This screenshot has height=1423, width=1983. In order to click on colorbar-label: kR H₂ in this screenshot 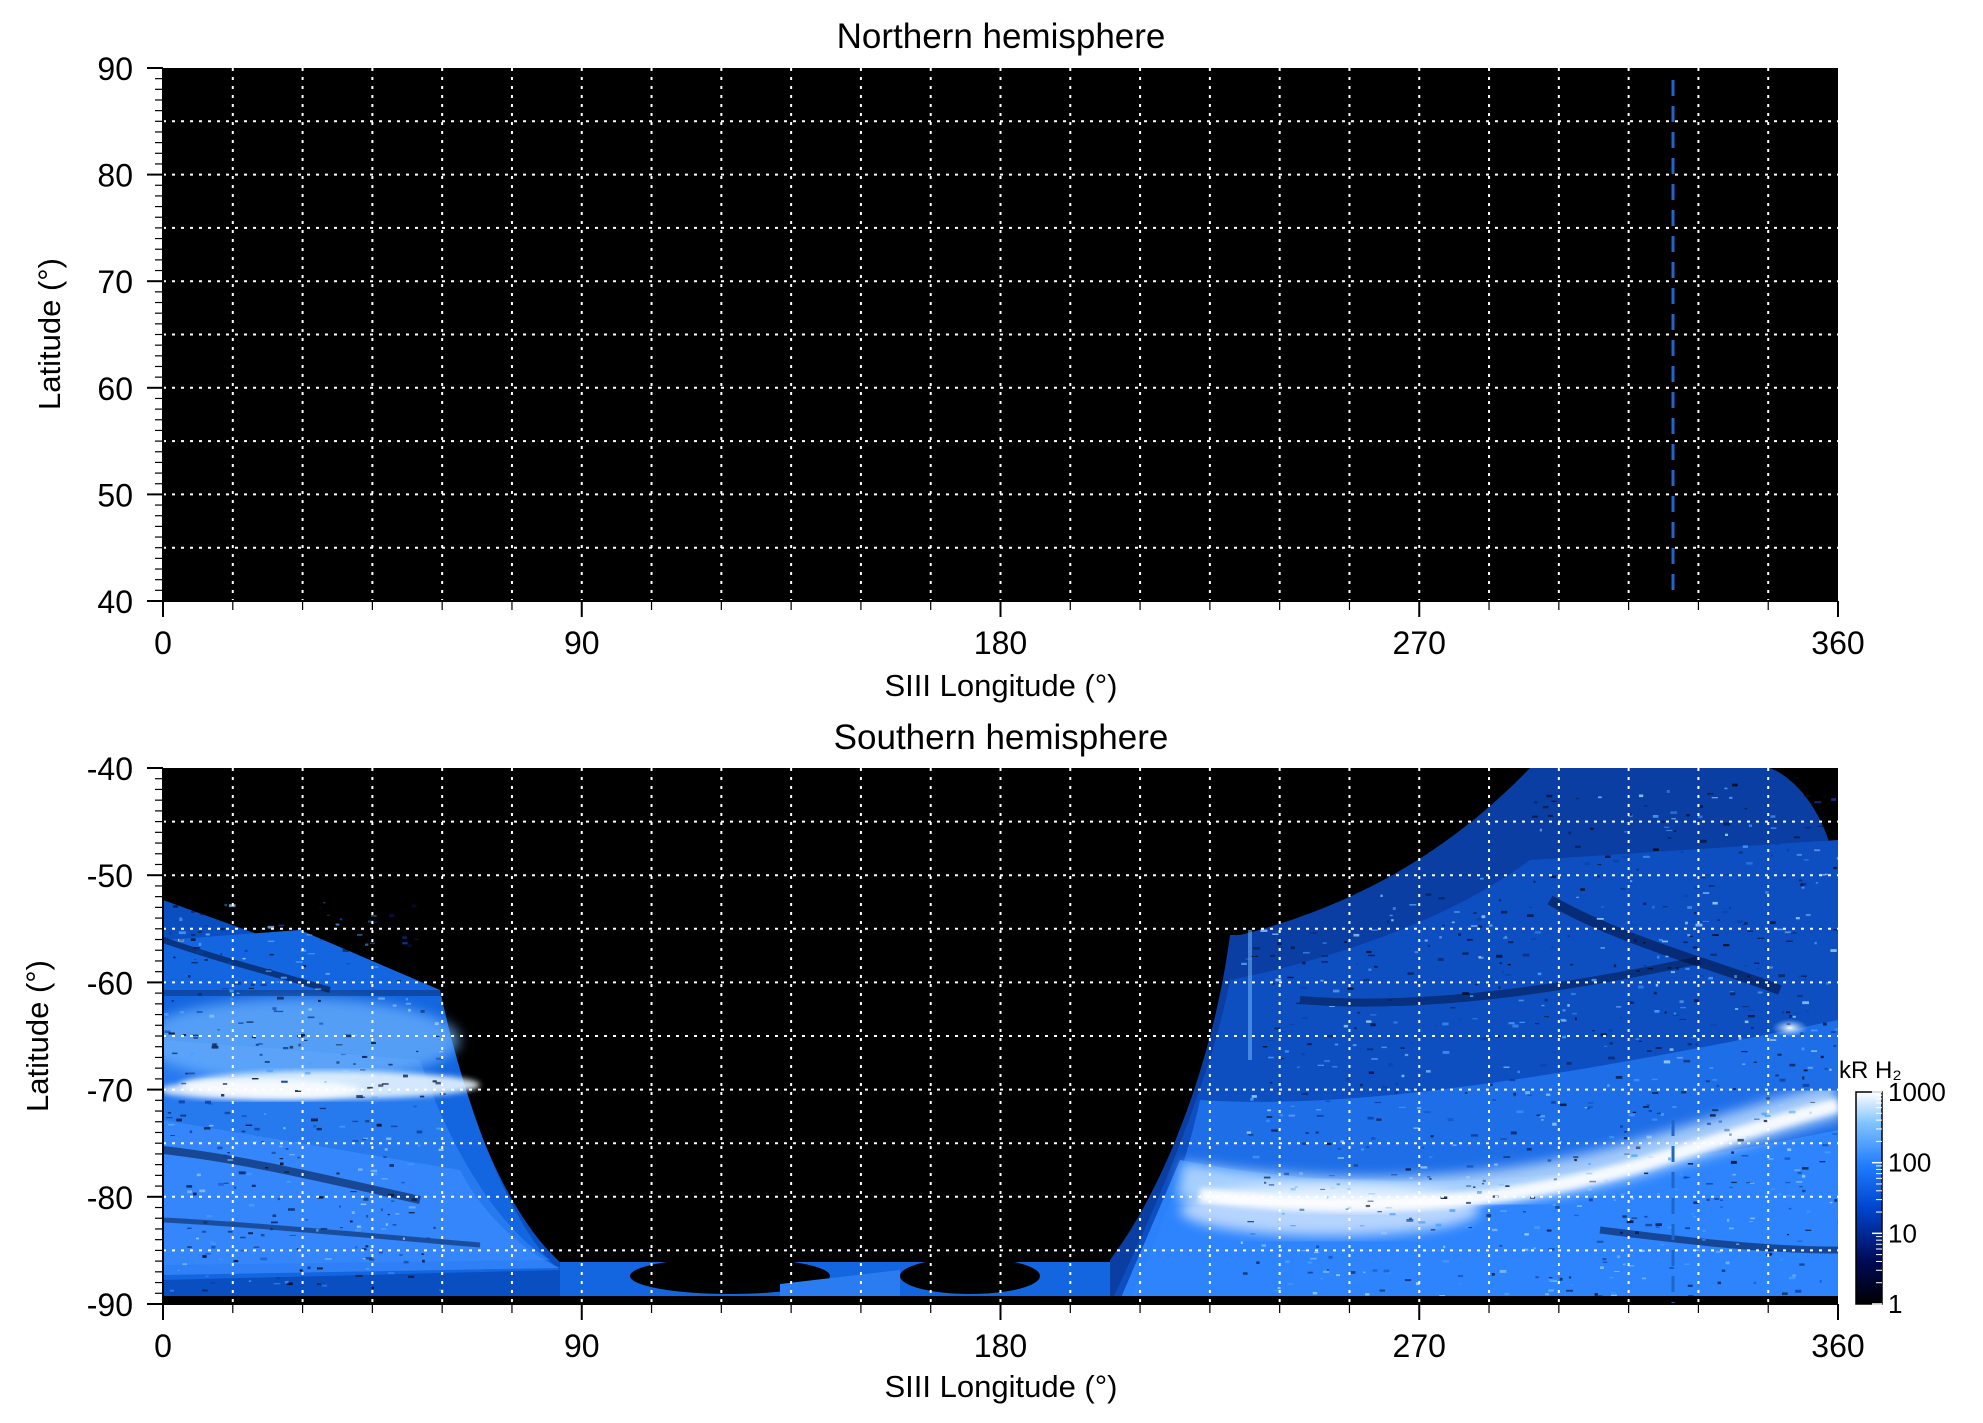, I will do `click(1870, 1070)`.